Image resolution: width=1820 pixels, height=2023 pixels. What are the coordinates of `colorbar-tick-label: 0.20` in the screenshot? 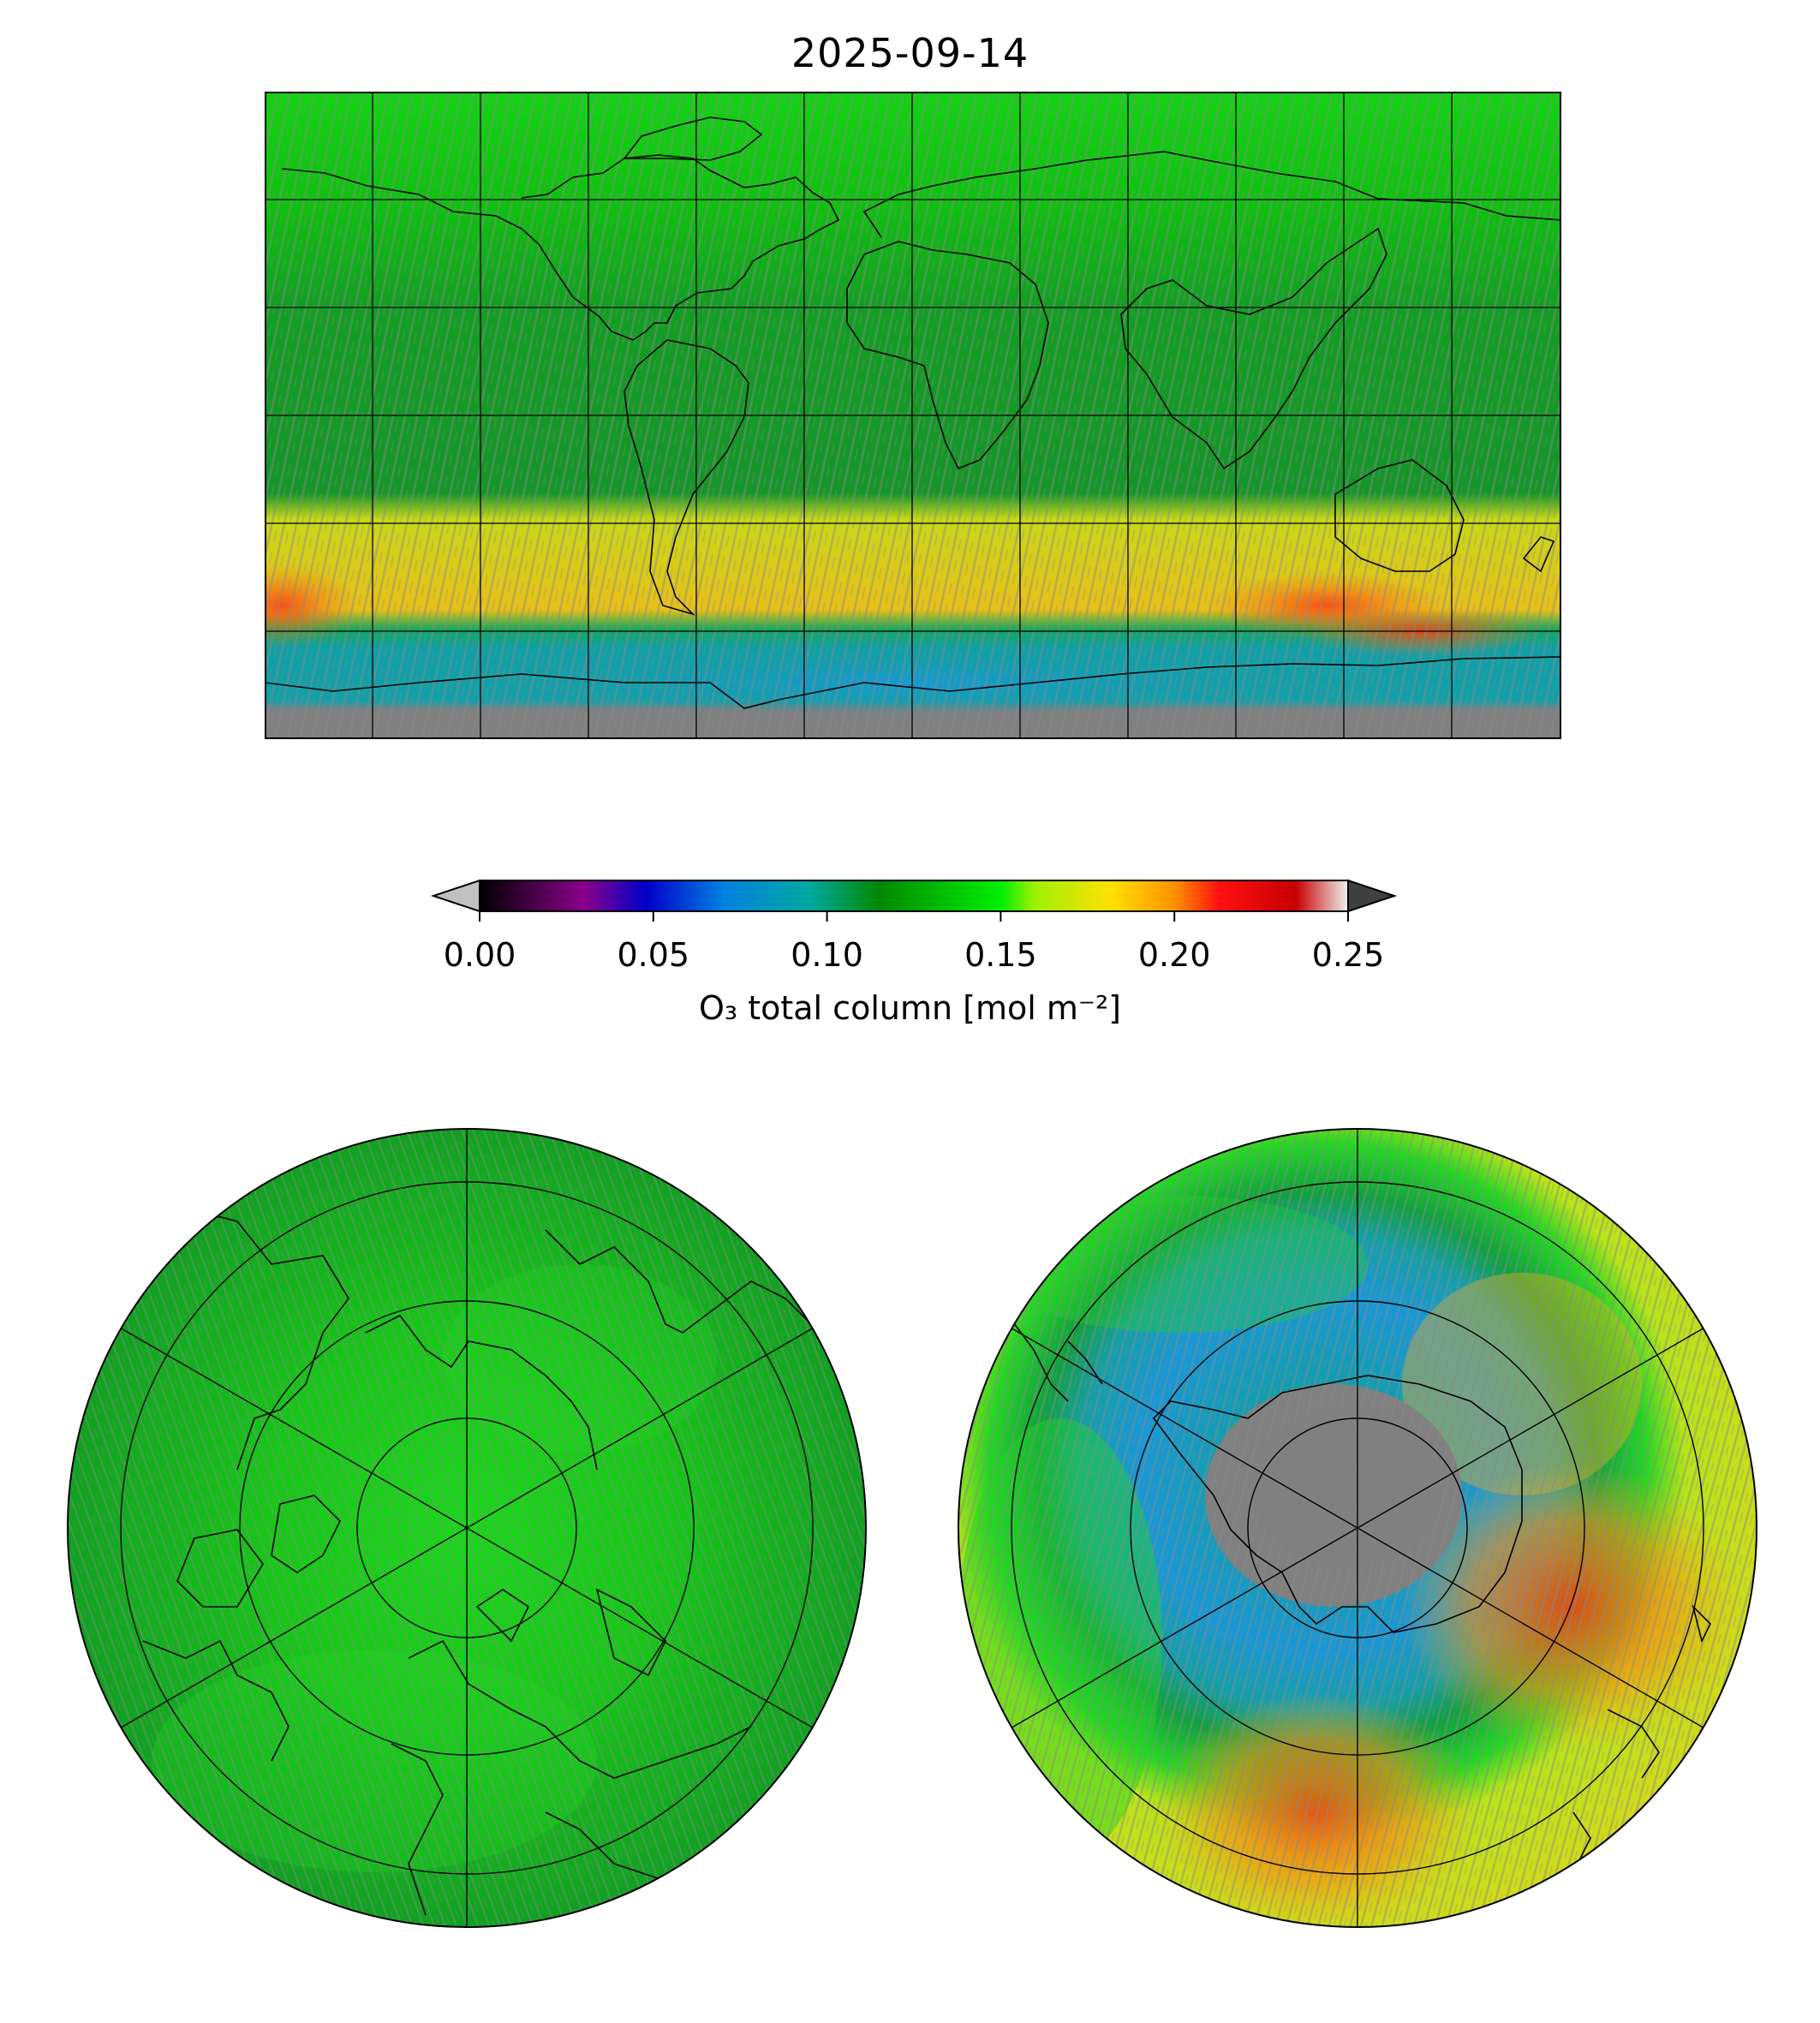 It's located at (1174, 955).